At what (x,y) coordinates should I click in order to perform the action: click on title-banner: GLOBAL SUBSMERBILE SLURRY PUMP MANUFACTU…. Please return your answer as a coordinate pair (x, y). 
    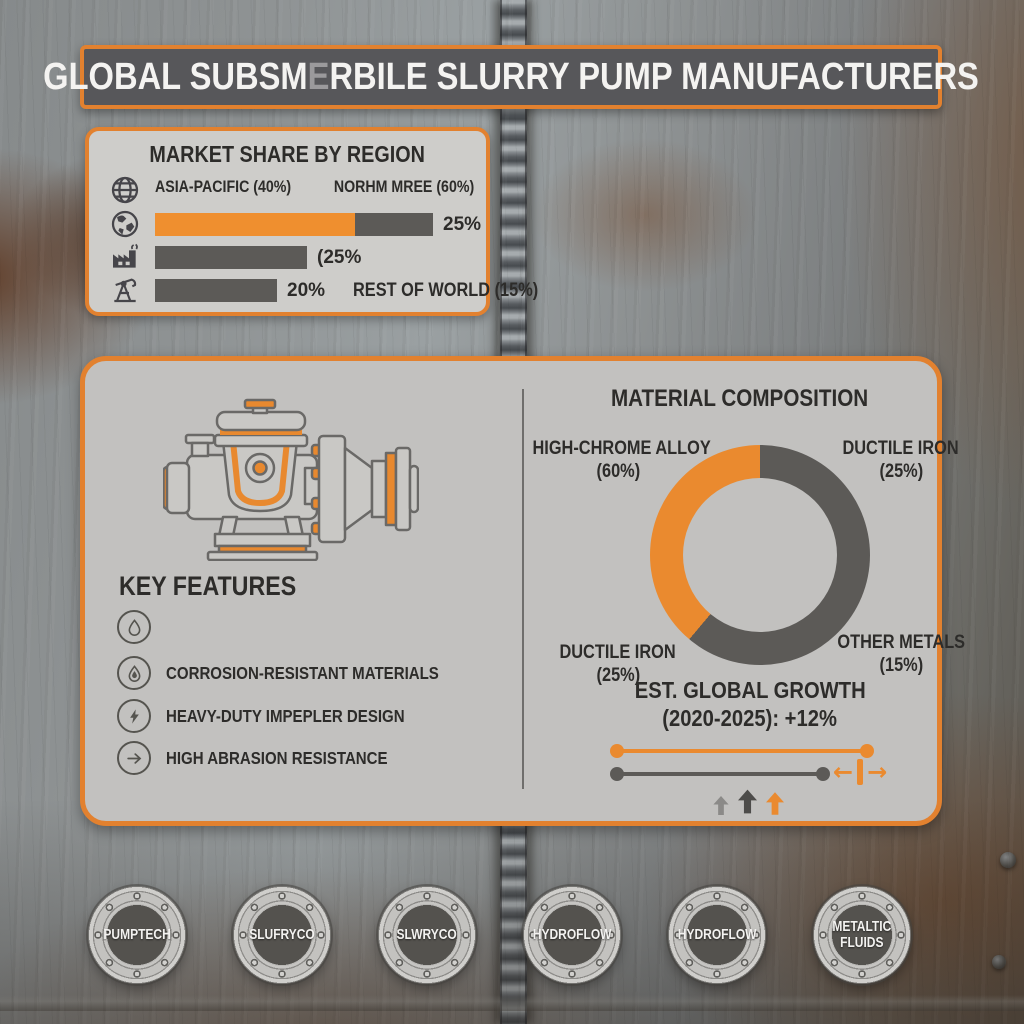
    Looking at the image, I should click on (511, 77).